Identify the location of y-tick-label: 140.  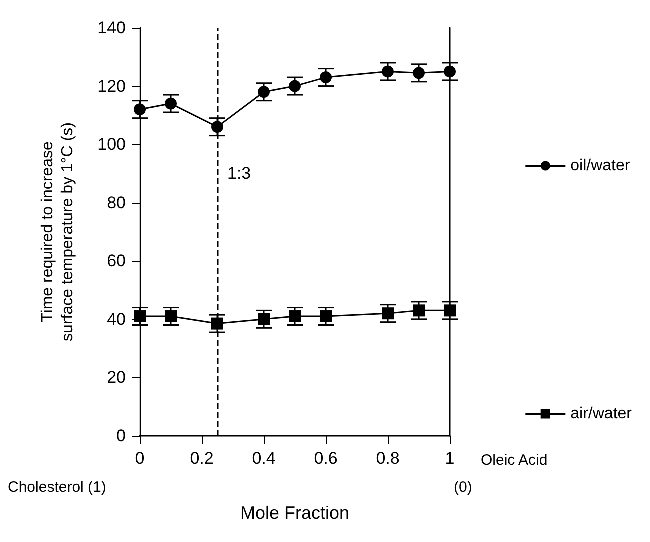
(112, 28).